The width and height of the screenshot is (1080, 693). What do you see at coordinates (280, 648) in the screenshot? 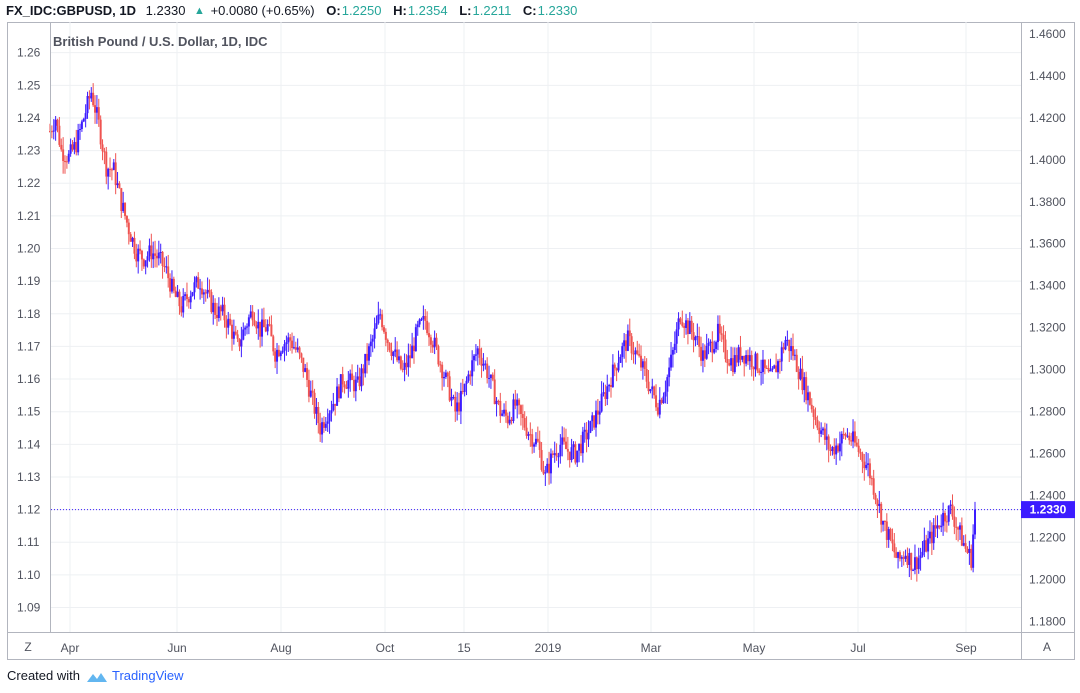
I see `time-axis-tick-label: Aug` at bounding box center [280, 648].